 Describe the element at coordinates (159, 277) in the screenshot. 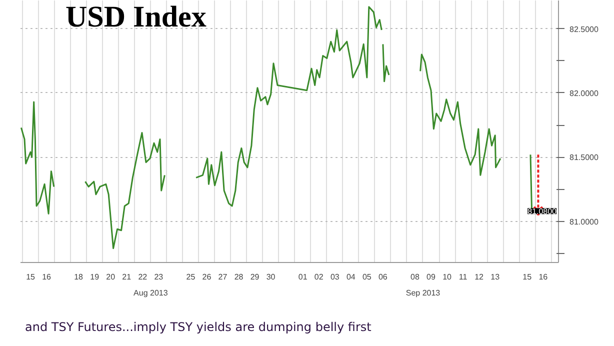

I see `x-tick-label: 23` at that location.